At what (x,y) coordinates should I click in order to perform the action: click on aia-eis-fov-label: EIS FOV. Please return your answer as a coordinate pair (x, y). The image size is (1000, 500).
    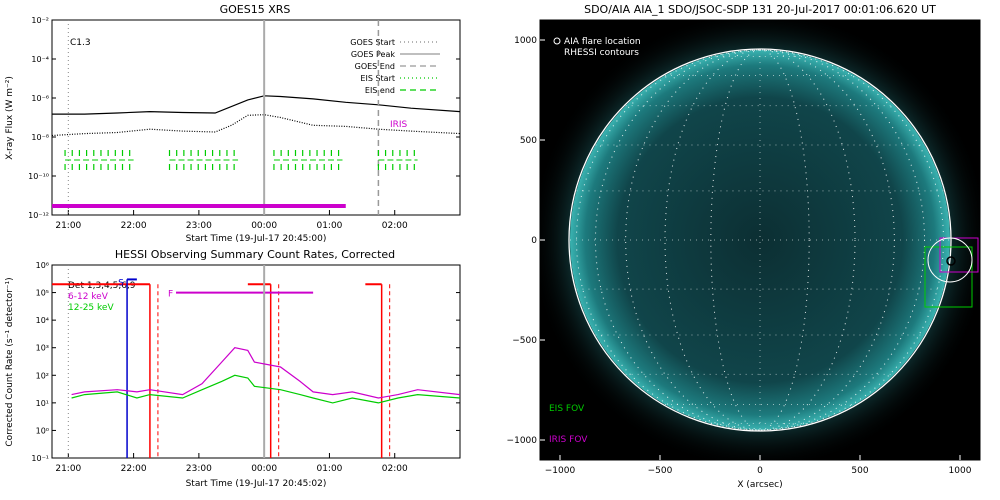
    Looking at the image, I should click on (567, 409).